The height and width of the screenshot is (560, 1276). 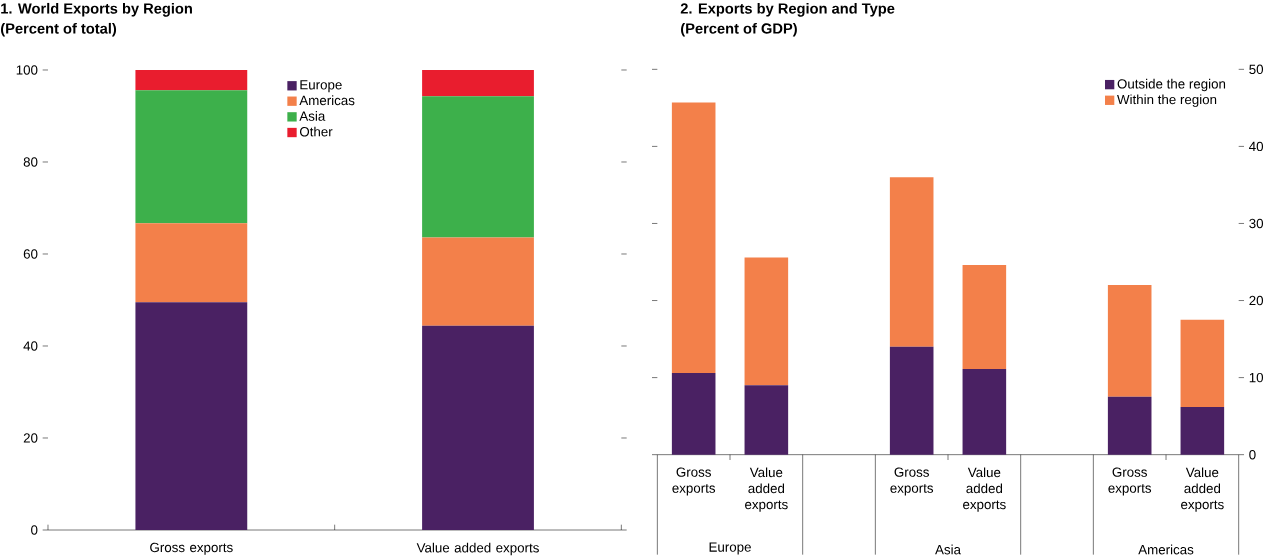 I want to click on y-tick-label: 60, so click(x=30, y=254).